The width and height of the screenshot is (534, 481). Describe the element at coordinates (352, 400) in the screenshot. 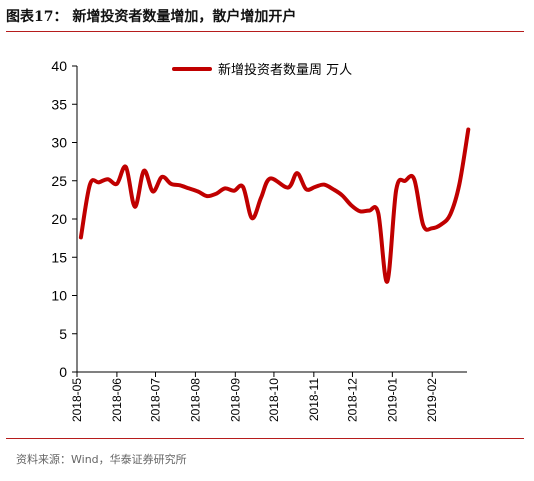

I see `x-tick-label: 2018-12` at that location.